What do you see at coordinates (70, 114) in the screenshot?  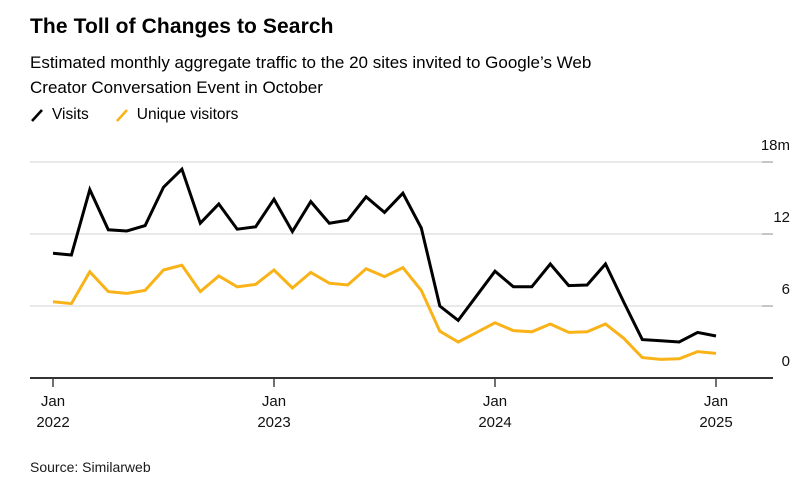 I see `legend-label-visits: Visits` at bounding box center [70, 114].